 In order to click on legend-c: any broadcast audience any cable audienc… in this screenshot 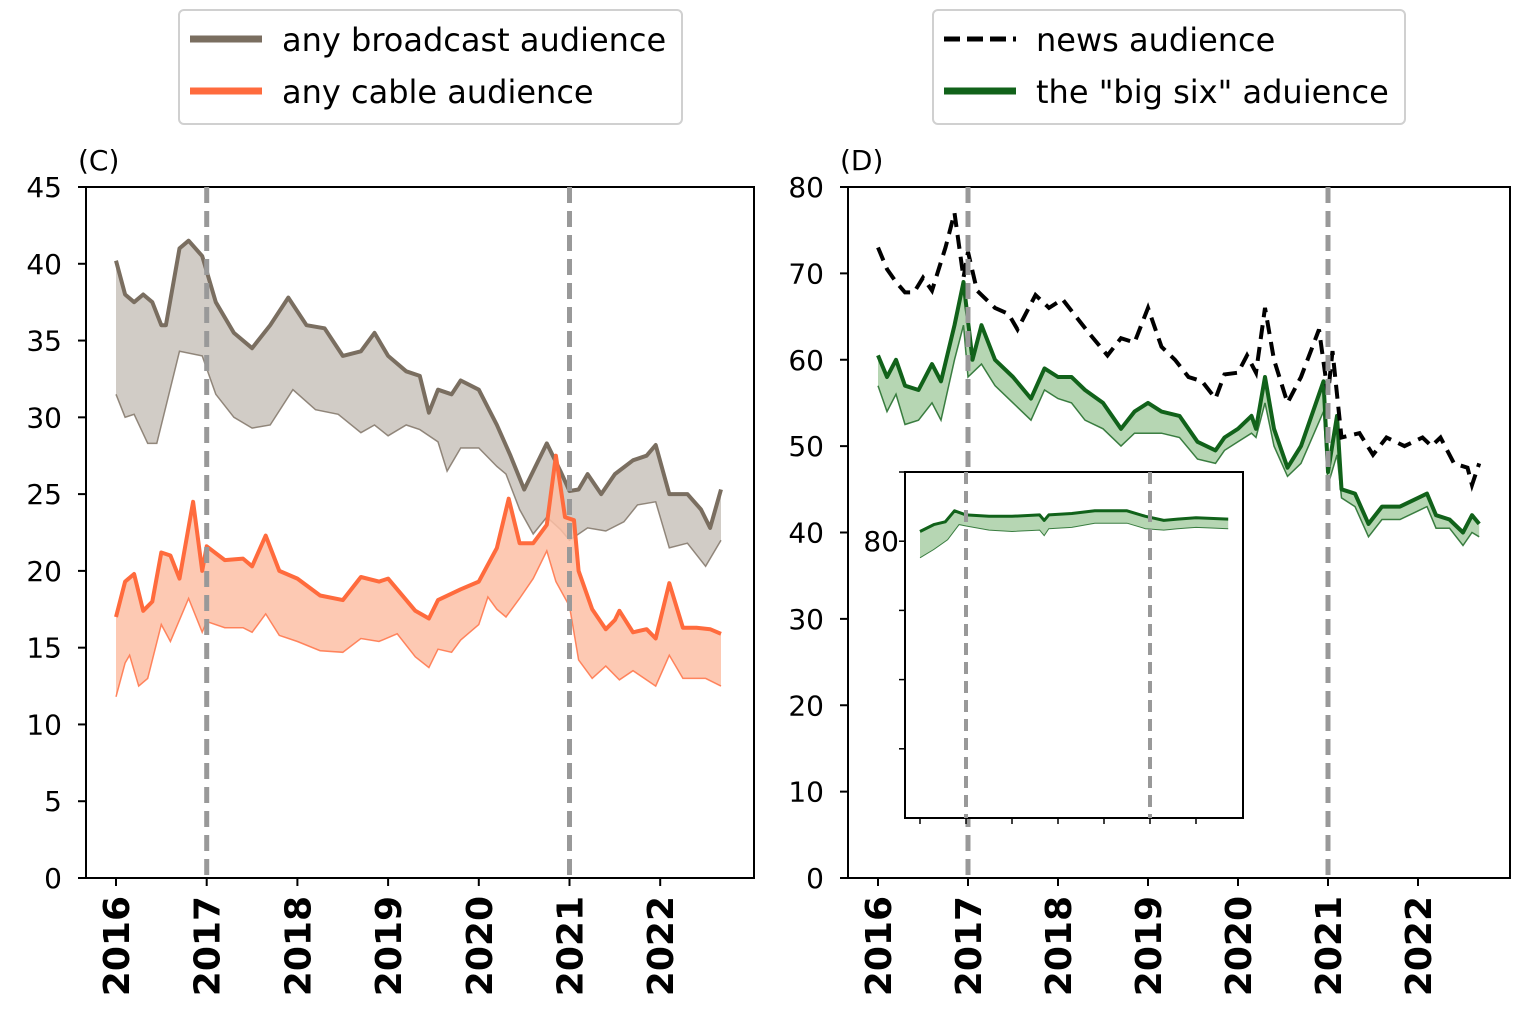, I will do `click(430, 67)`.